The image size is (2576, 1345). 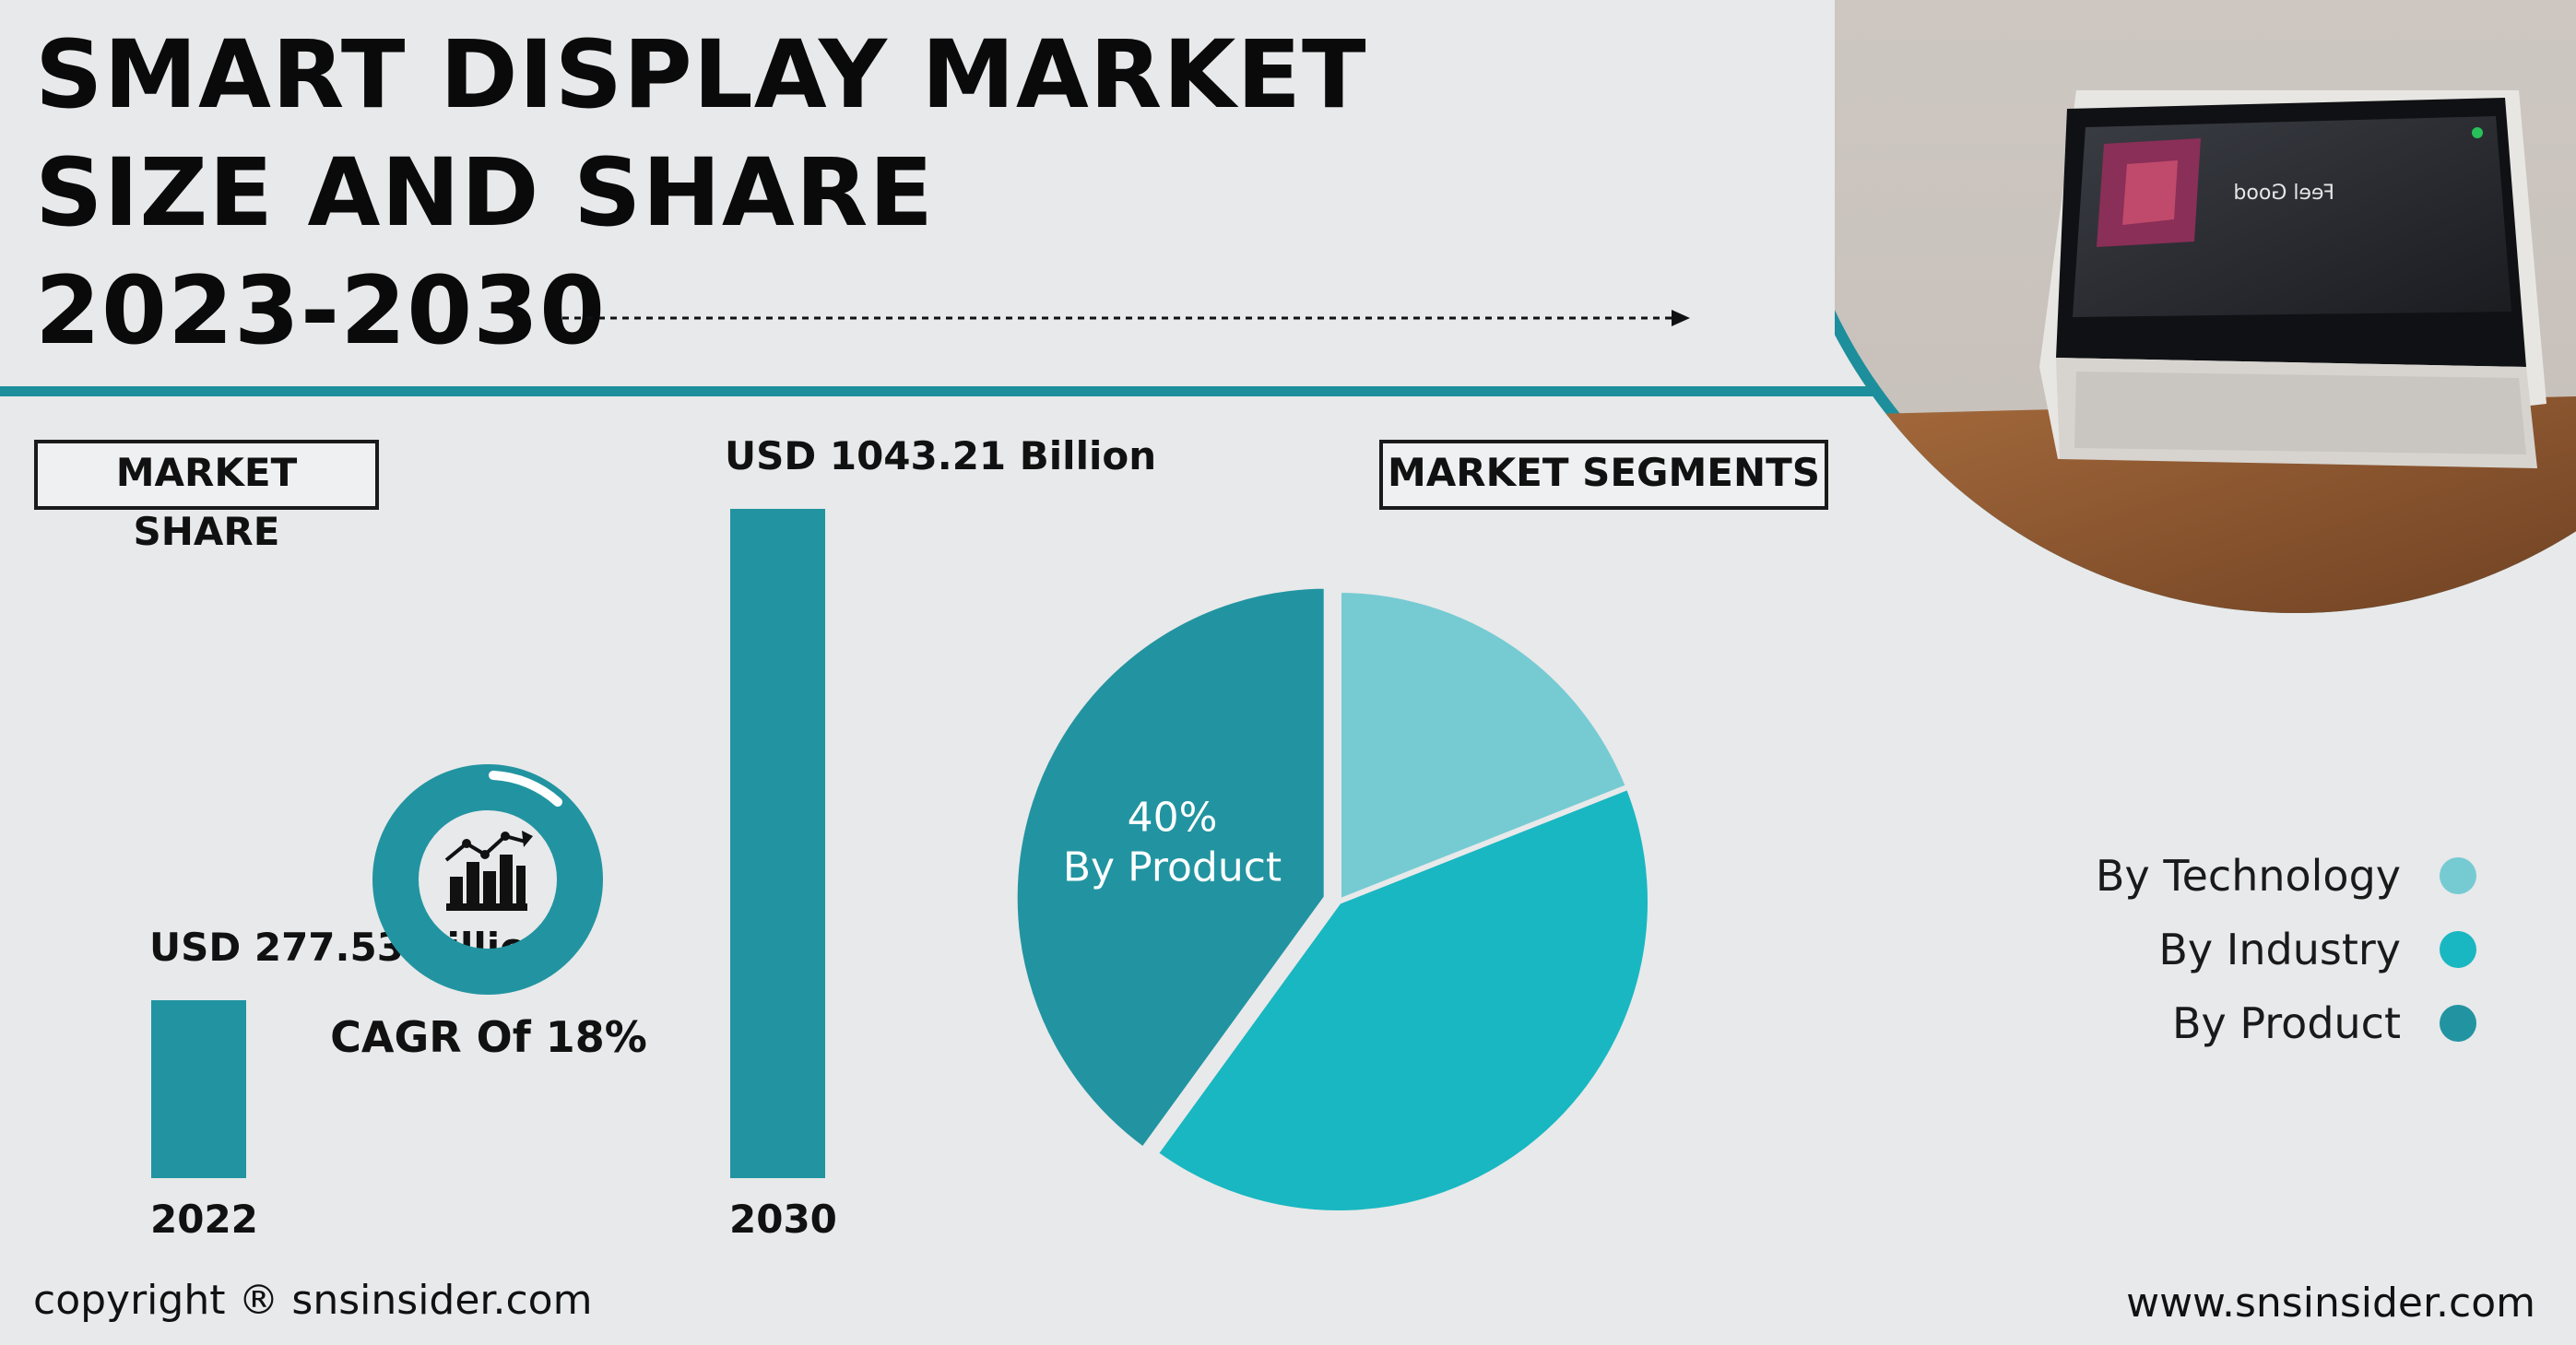 I want to click on x-tick-2022: 2022, so click(x=204, y=1219).